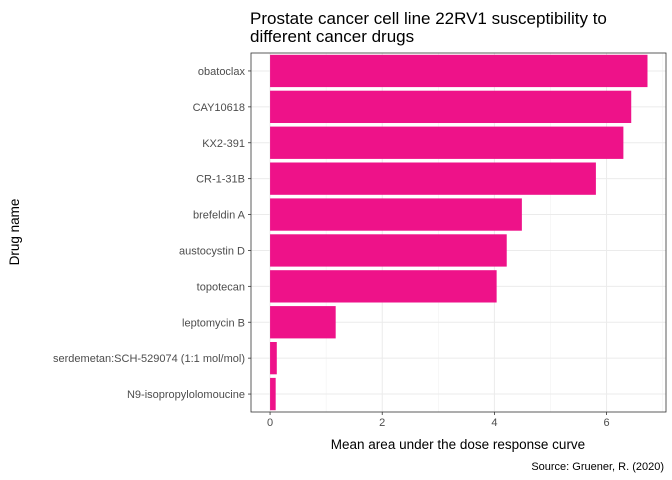 The width and height of the screenshot is (672, 480). Describe the element at coordinates (433, 178) in the screenshot. I see `bar-cr-1-31b` at that location.